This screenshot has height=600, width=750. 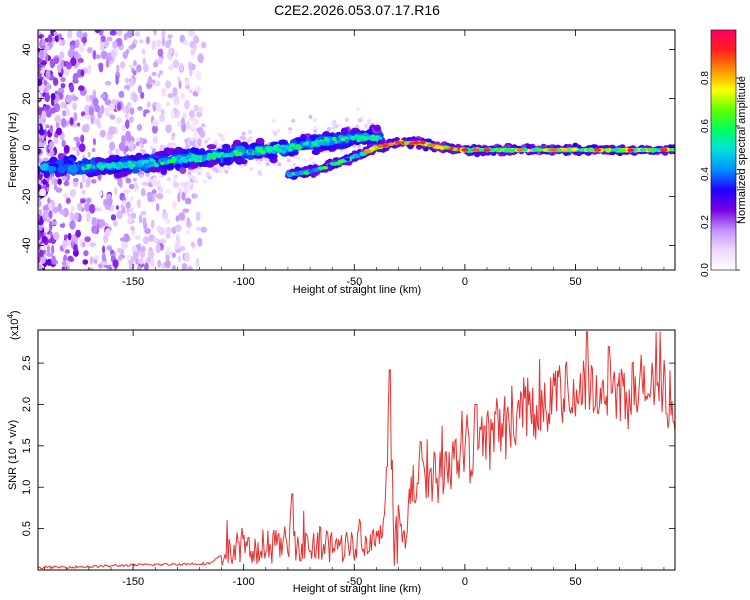 I want to click on colorbar-label: Normalized spectral amplitude, so click(x=742, y=150).